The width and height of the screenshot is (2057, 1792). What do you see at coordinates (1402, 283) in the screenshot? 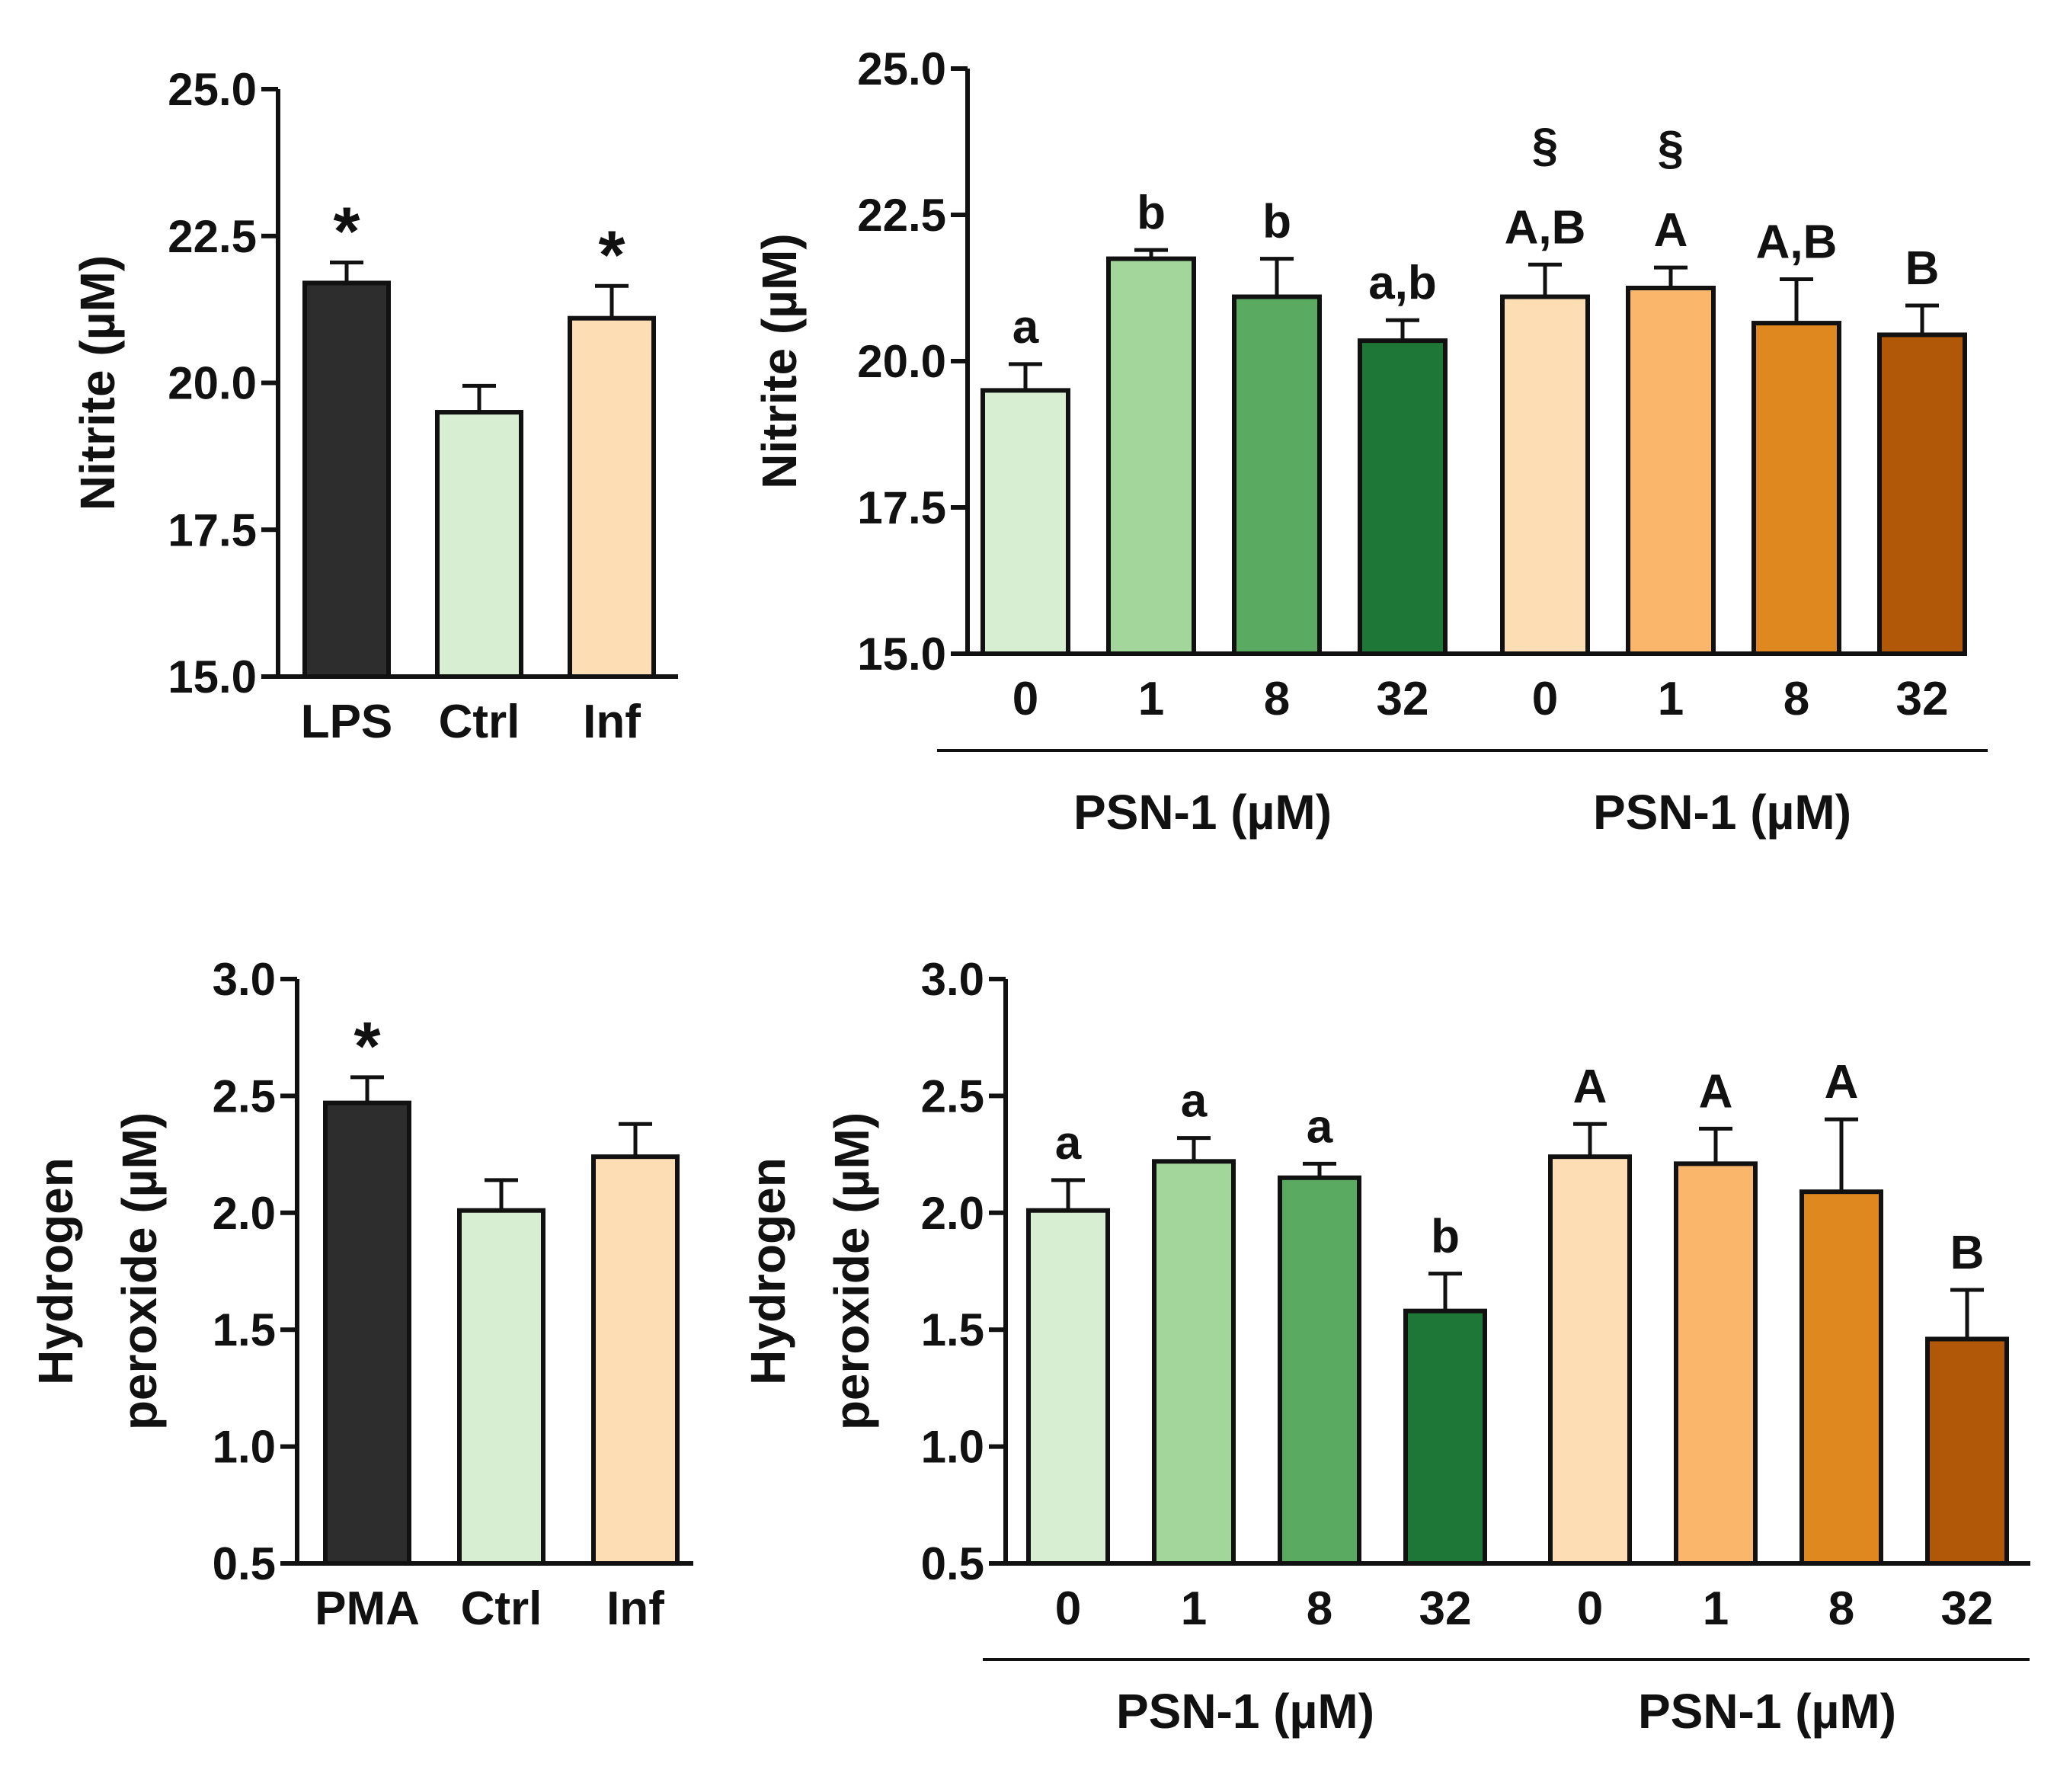
I see `significance-letter: a,b` at bounding box center [1402, 283].